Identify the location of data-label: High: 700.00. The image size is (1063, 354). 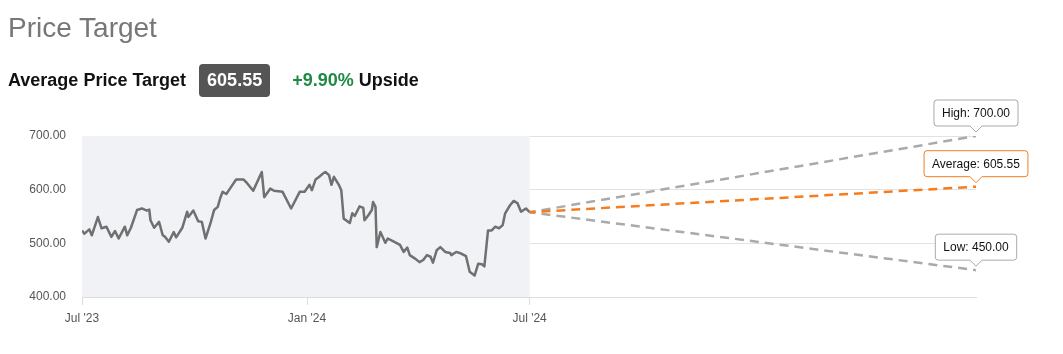
(976, 113).